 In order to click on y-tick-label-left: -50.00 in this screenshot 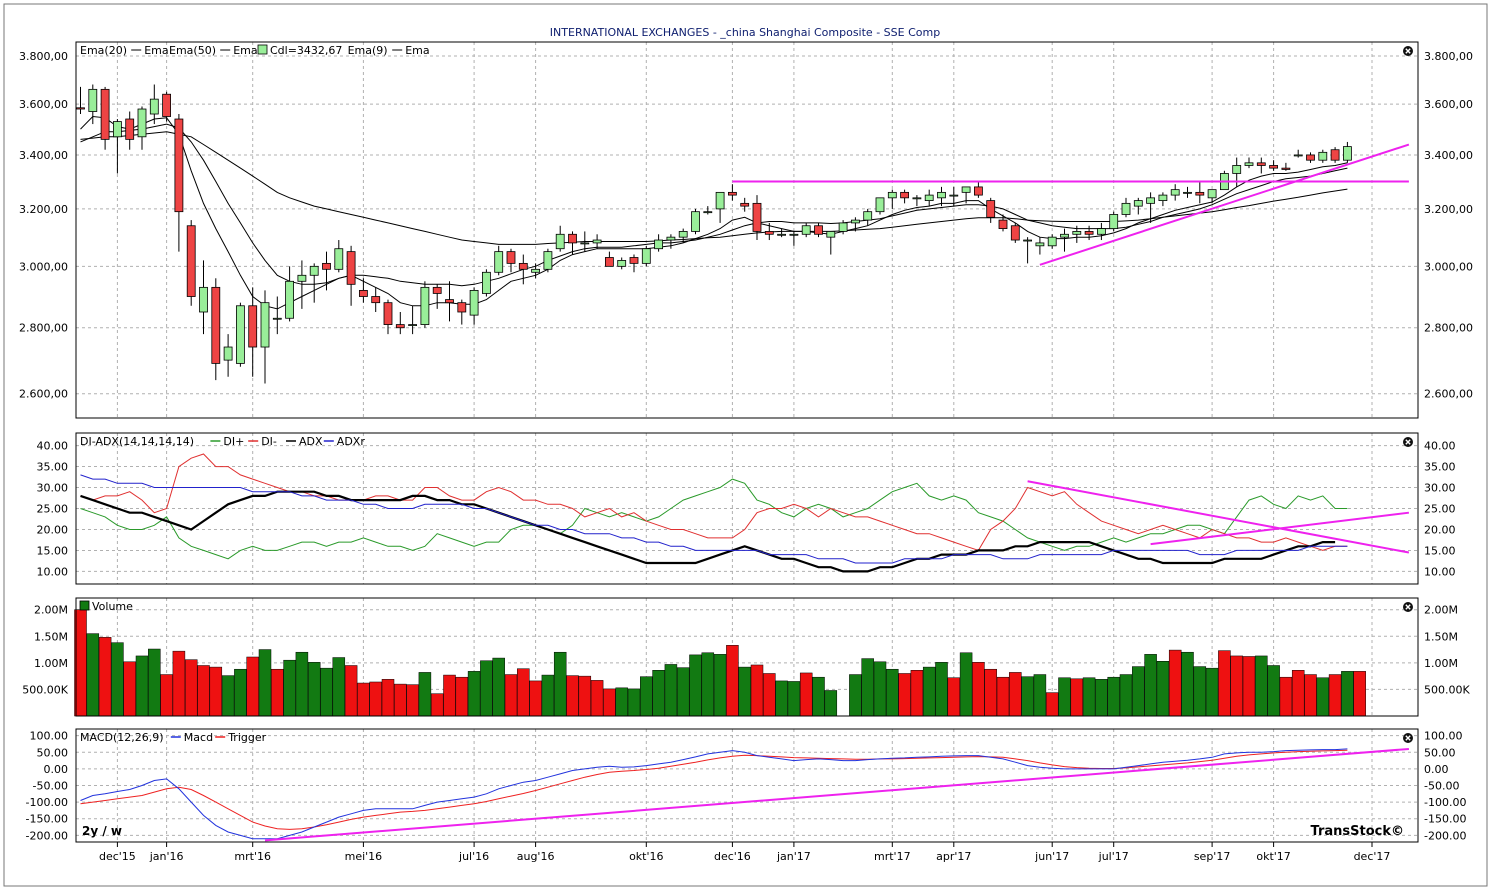, I will do `click(50, 786)`.